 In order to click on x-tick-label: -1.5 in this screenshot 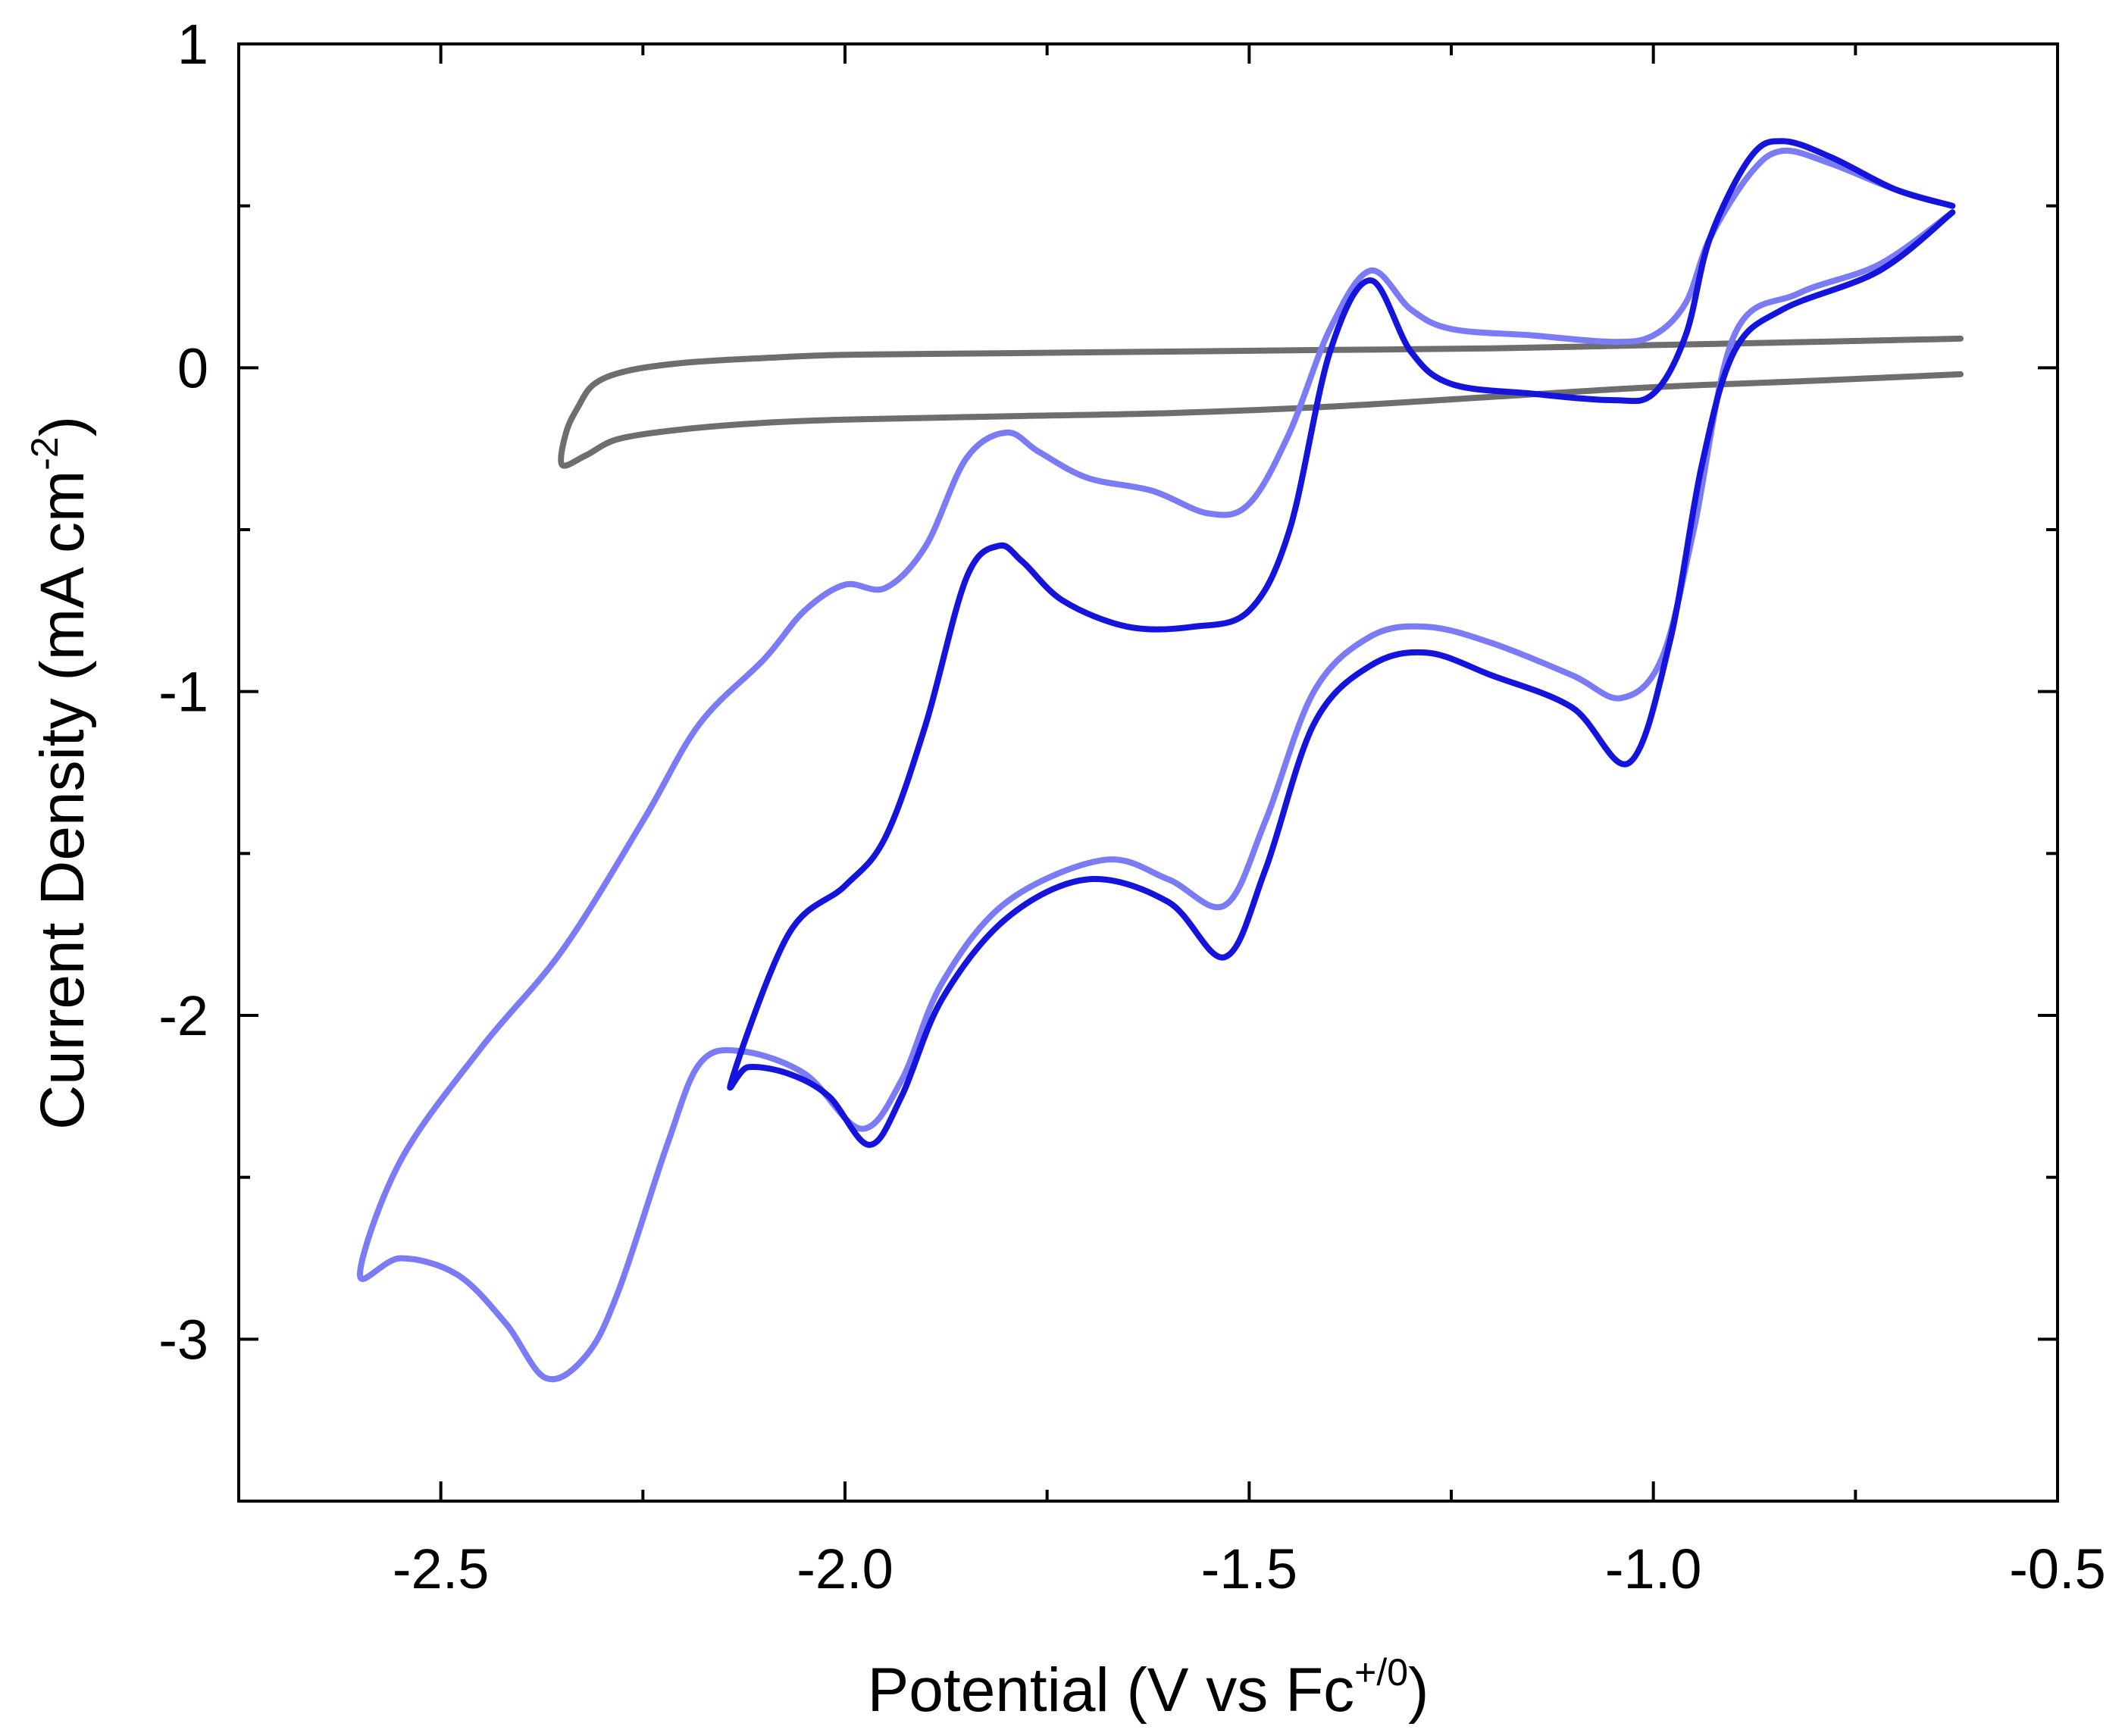, I will do `click(1249, 1568)`.